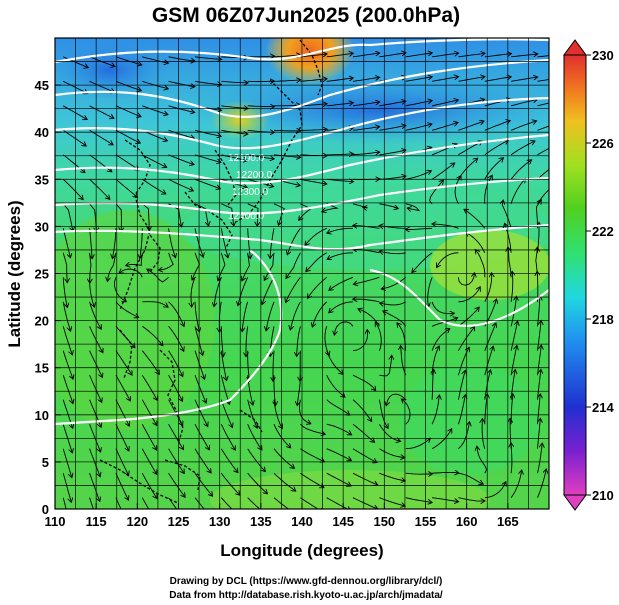 This screenshot has height=605, width=619. What do you see at coordinates (343, 521) in the screenshot?
I see `x-tick-label: 145` at bounding box center [343, 521].